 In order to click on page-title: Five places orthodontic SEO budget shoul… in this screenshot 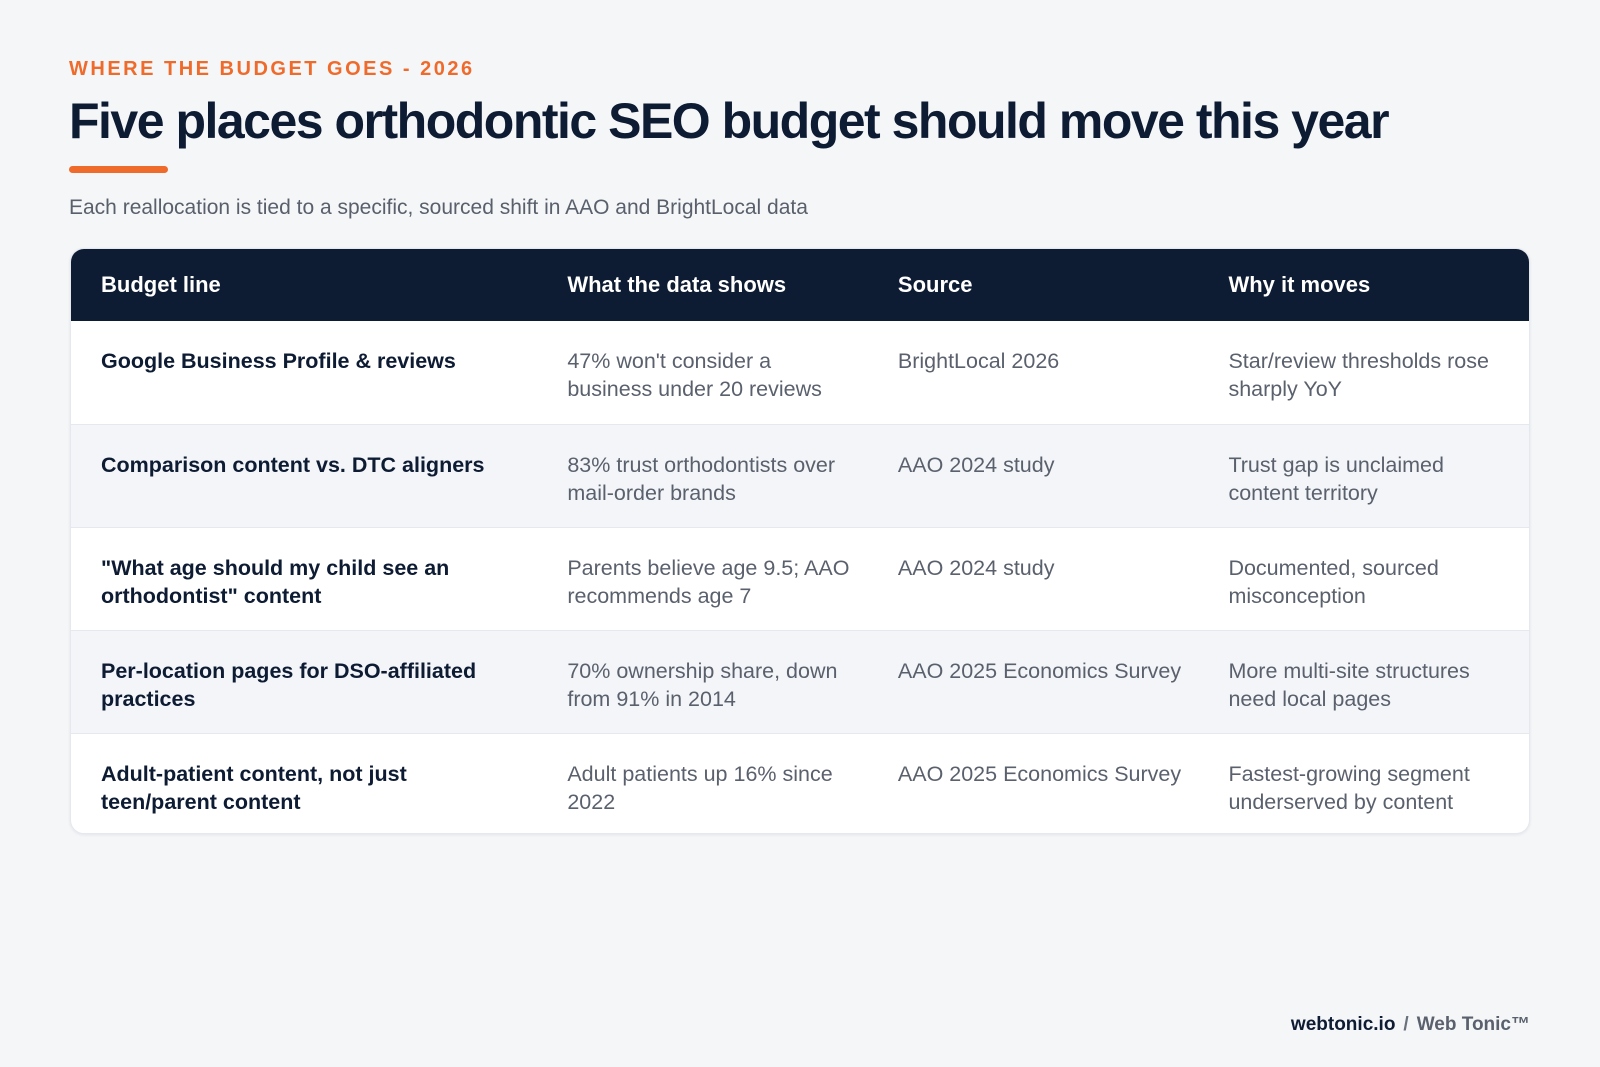, I will do `click(729, 121)`.